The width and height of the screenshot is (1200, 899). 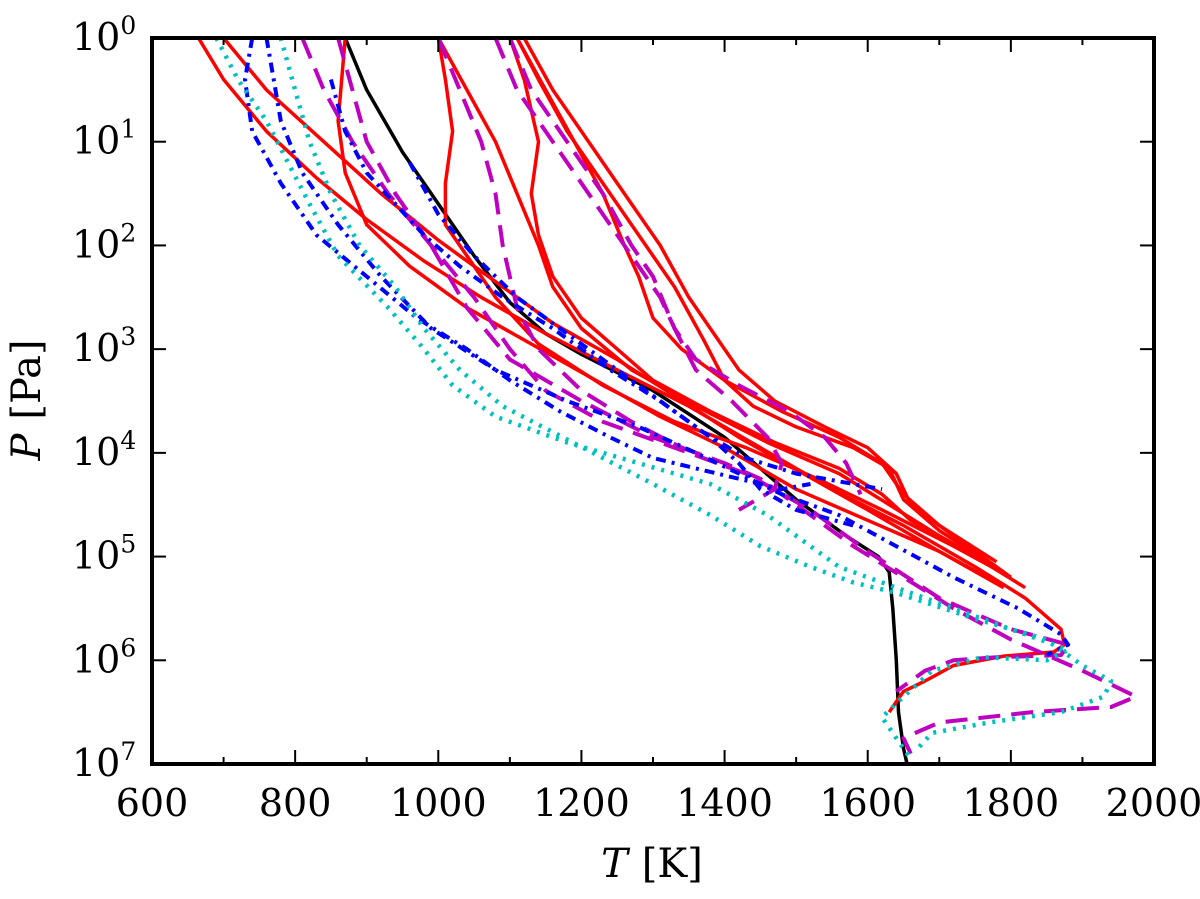 What do you see at coordinates (867, 803) in the screenshot?
I see `x-tick-label: 1600` at bounding box center [867, 803].